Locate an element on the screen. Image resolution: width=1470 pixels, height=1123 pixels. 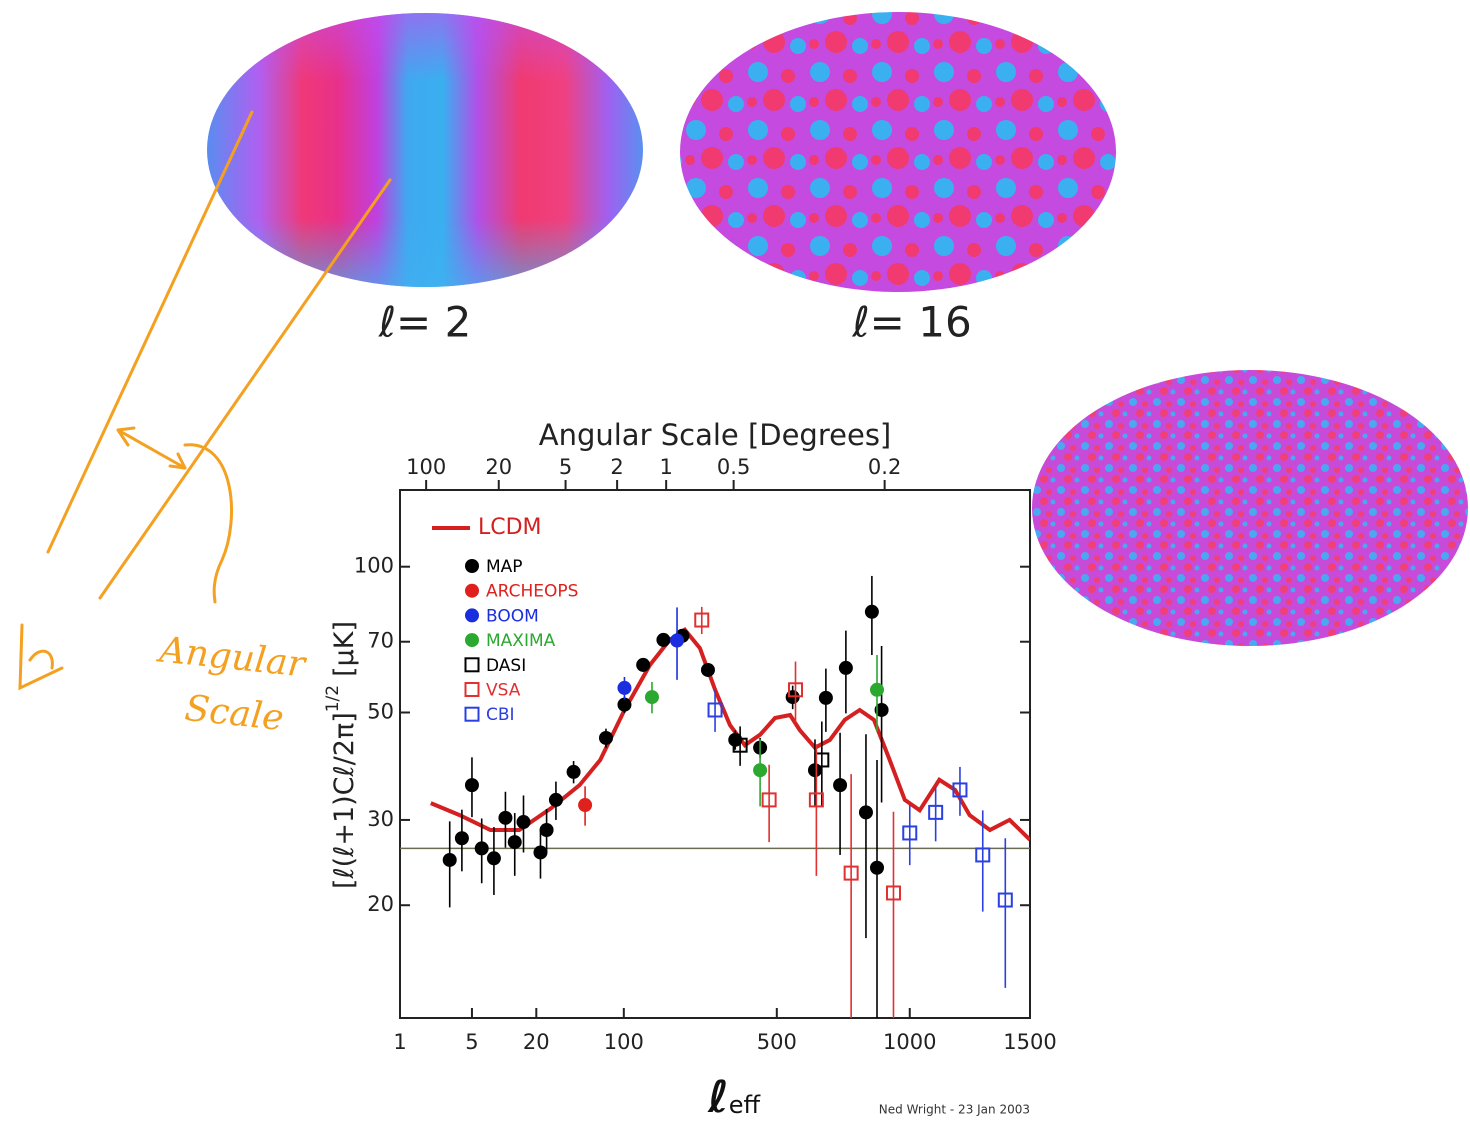
y-tick-label: 30 is located at coordinates (380, 819).